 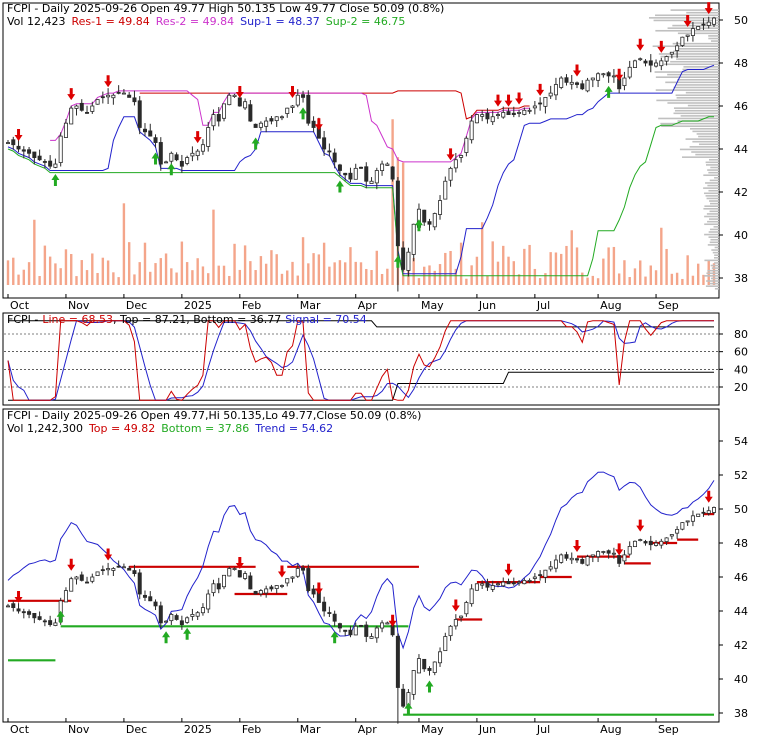 What do you see at coordinates (733, 361) in the screenshot?
I see `stochastic-y-axis: 80 60 40 20` at bounding box center [733, 361].